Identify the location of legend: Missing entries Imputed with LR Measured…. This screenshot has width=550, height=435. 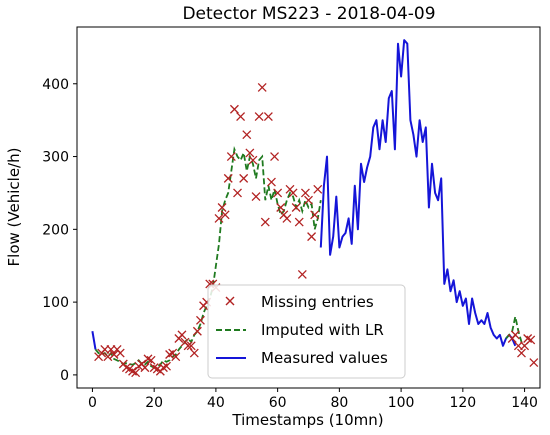
(306, 331).